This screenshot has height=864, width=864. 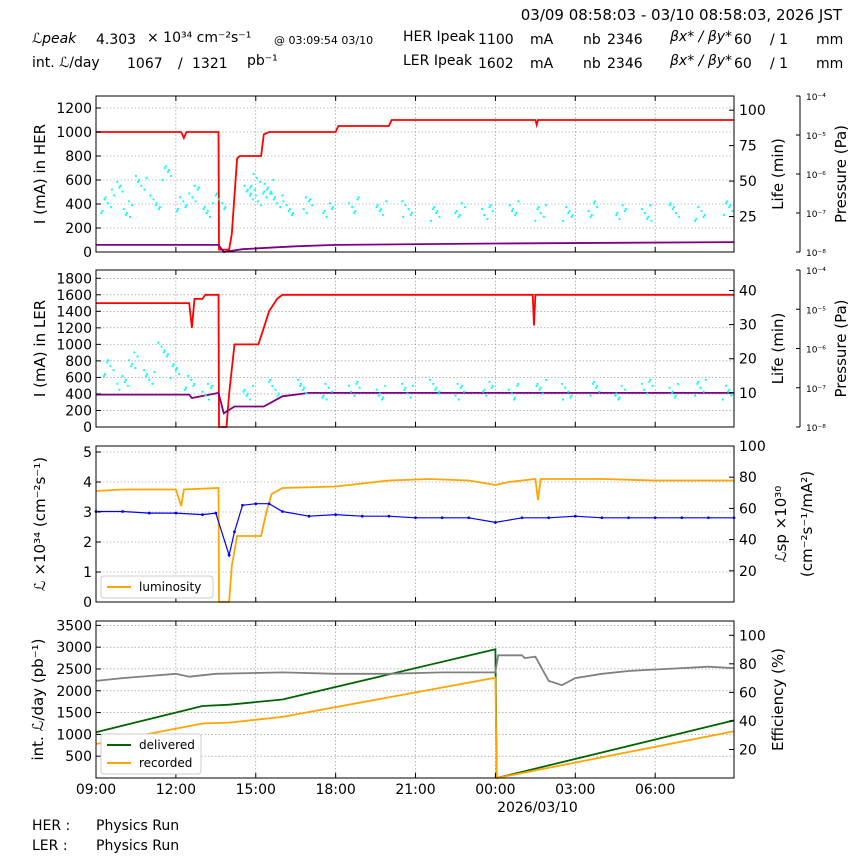 What do you see at coordinates (816, 351) in the screenshot?
I see `pressure-tick-label: 10⁻⁶` at bounding box center [816, 351].